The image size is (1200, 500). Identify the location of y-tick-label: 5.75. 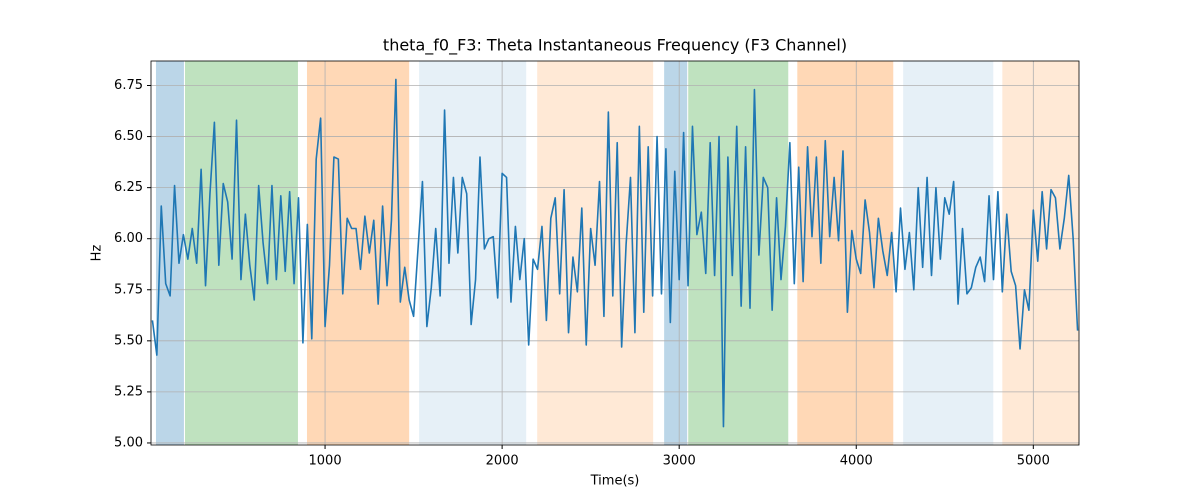
(128, 289).